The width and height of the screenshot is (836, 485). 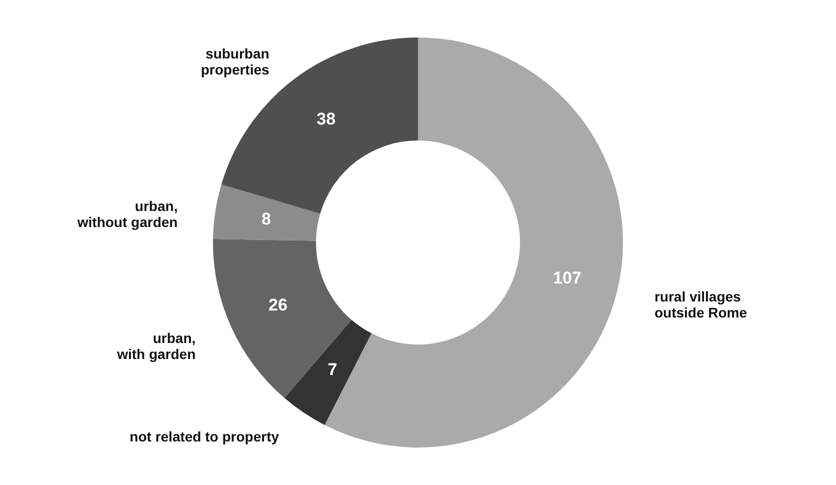 What do you see at coordinates (127, 214) in the screenshot?
I see `slice-label: urban, without garden` at bounding box center [127, 214].